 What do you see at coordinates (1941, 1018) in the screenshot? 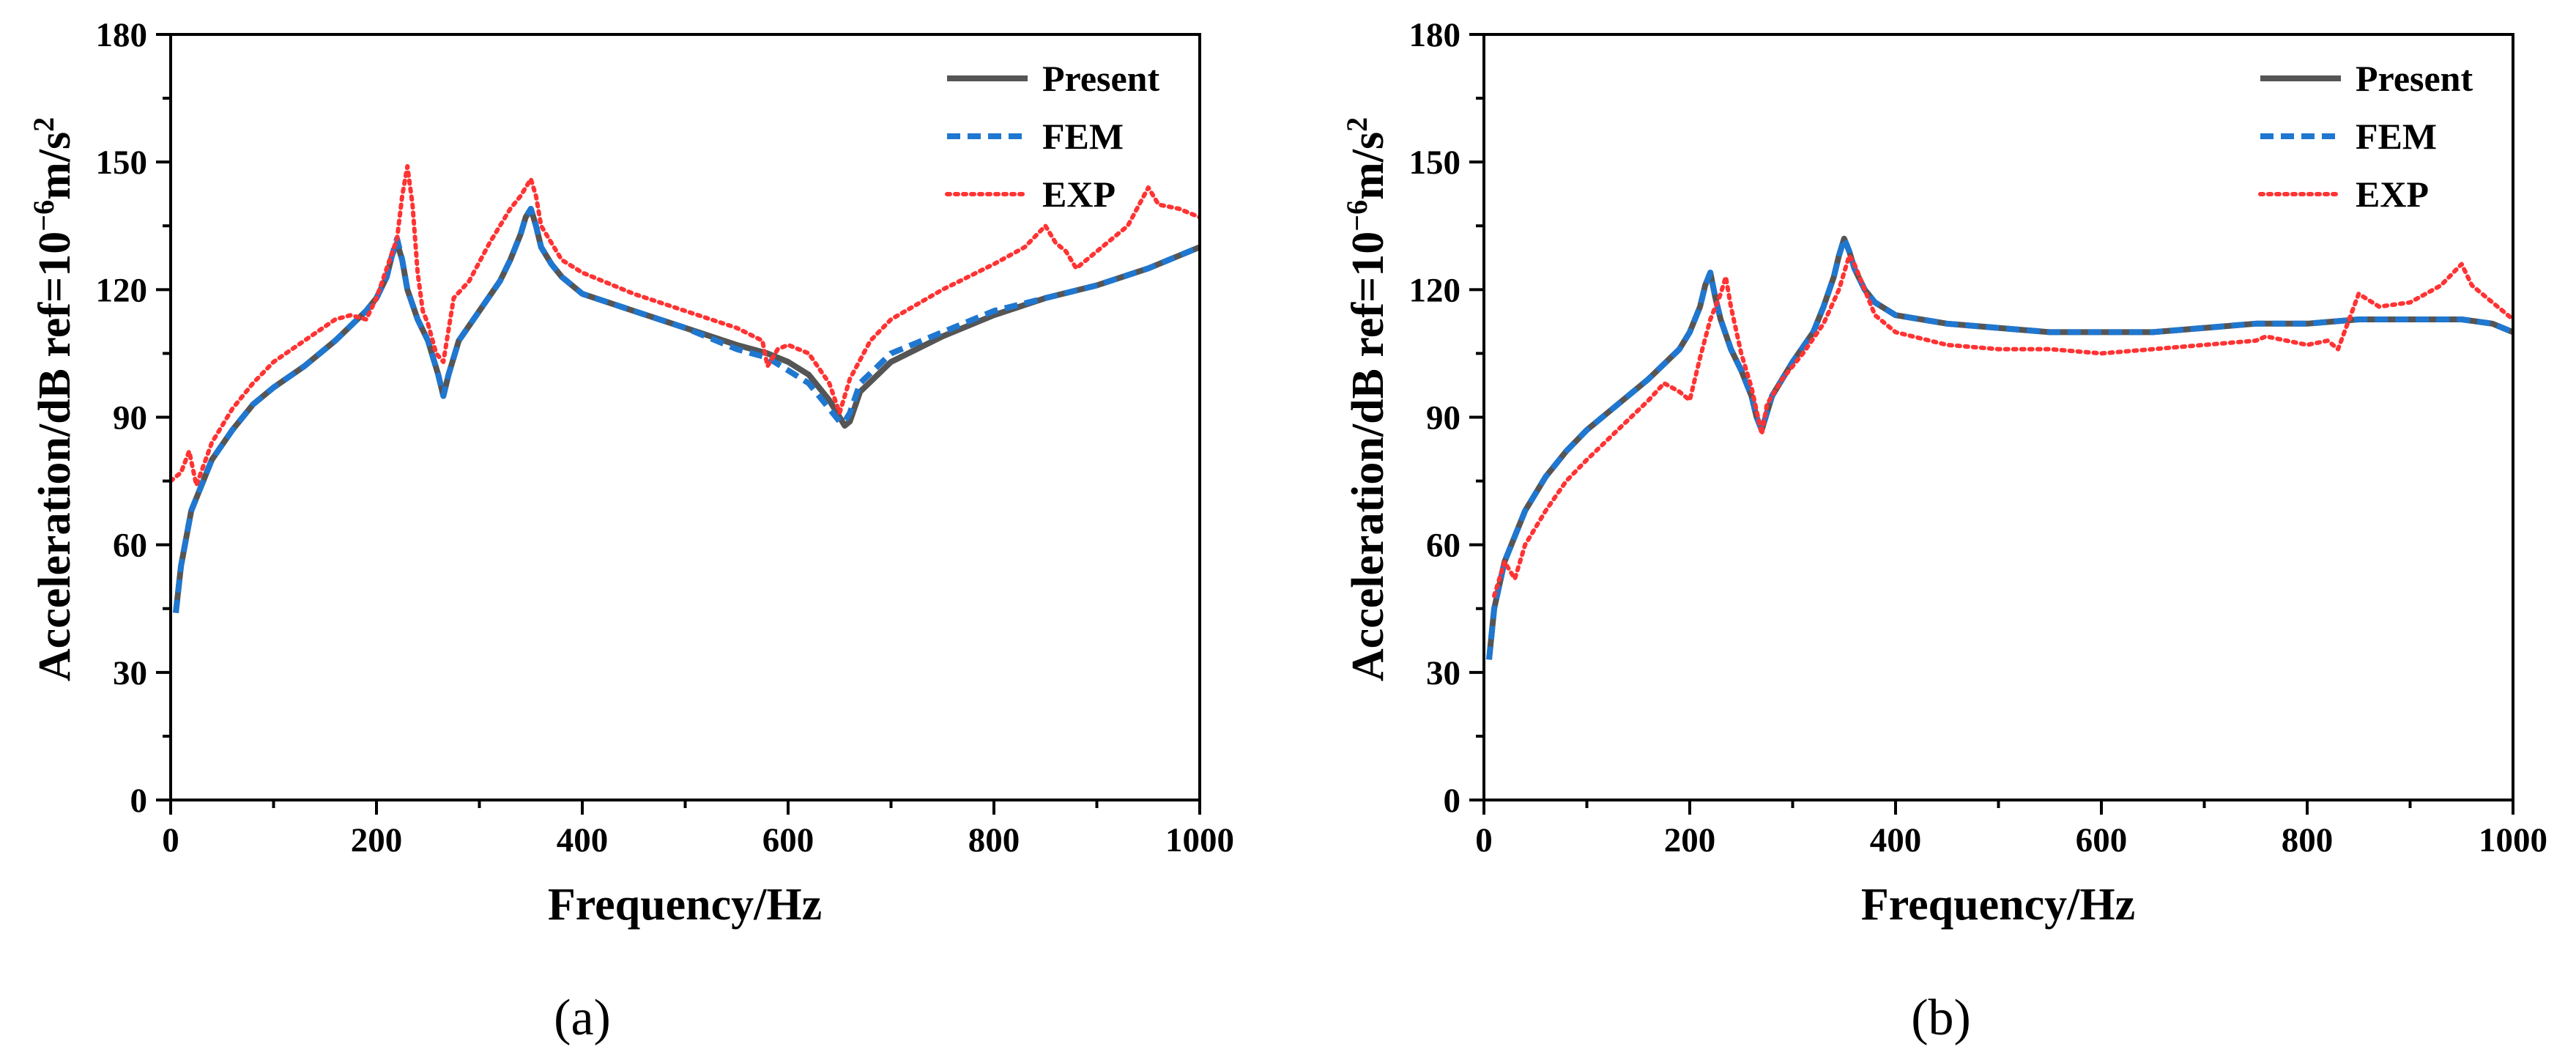
I see `panel-caption: (b)` at bounding box center [1941, 1018].